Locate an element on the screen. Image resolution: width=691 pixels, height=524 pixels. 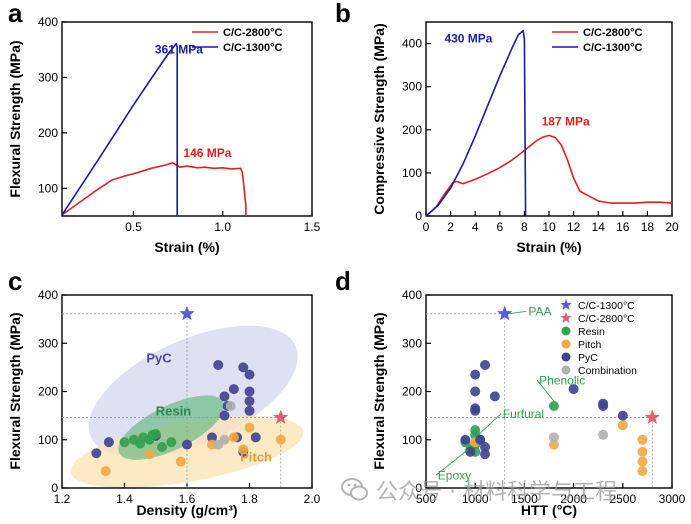
x-tick-label: 20 is located at coordinates (672, 227).